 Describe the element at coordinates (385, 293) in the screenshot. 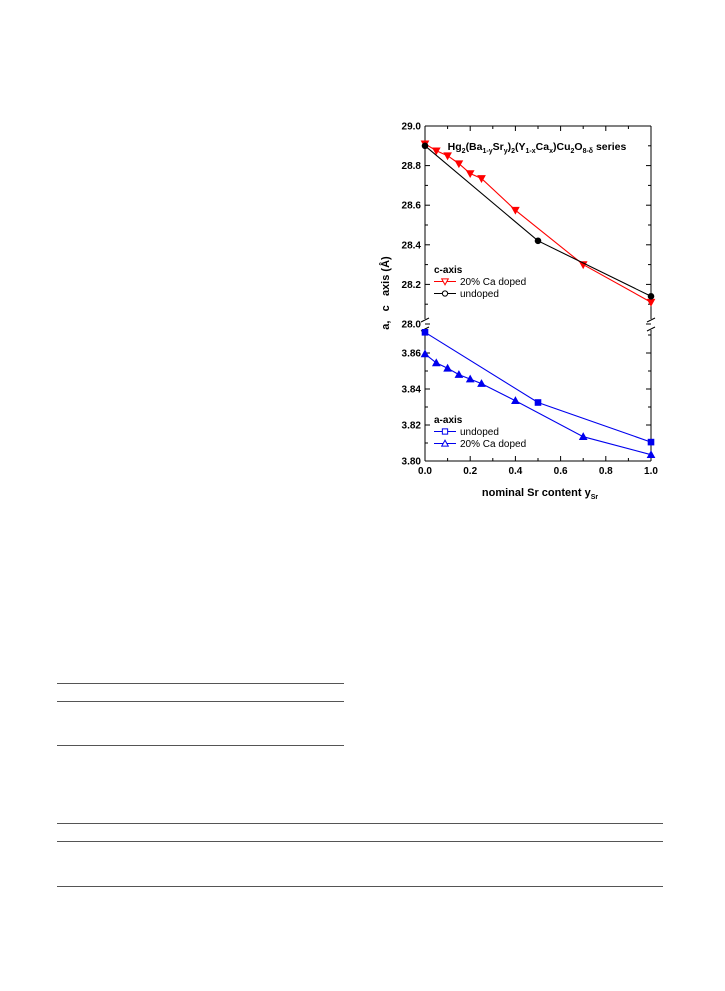

I see `y-axis-label: a, c axis (Å)` at that location.